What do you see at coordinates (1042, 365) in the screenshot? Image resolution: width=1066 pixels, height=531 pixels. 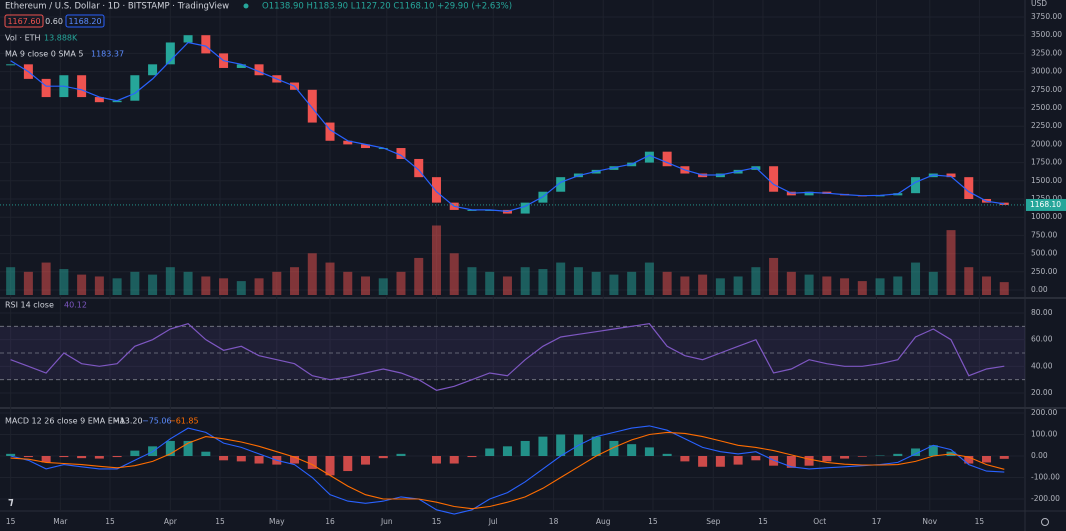 I see `y-tick-label: 40.00` at bounding box center [1042, 365].